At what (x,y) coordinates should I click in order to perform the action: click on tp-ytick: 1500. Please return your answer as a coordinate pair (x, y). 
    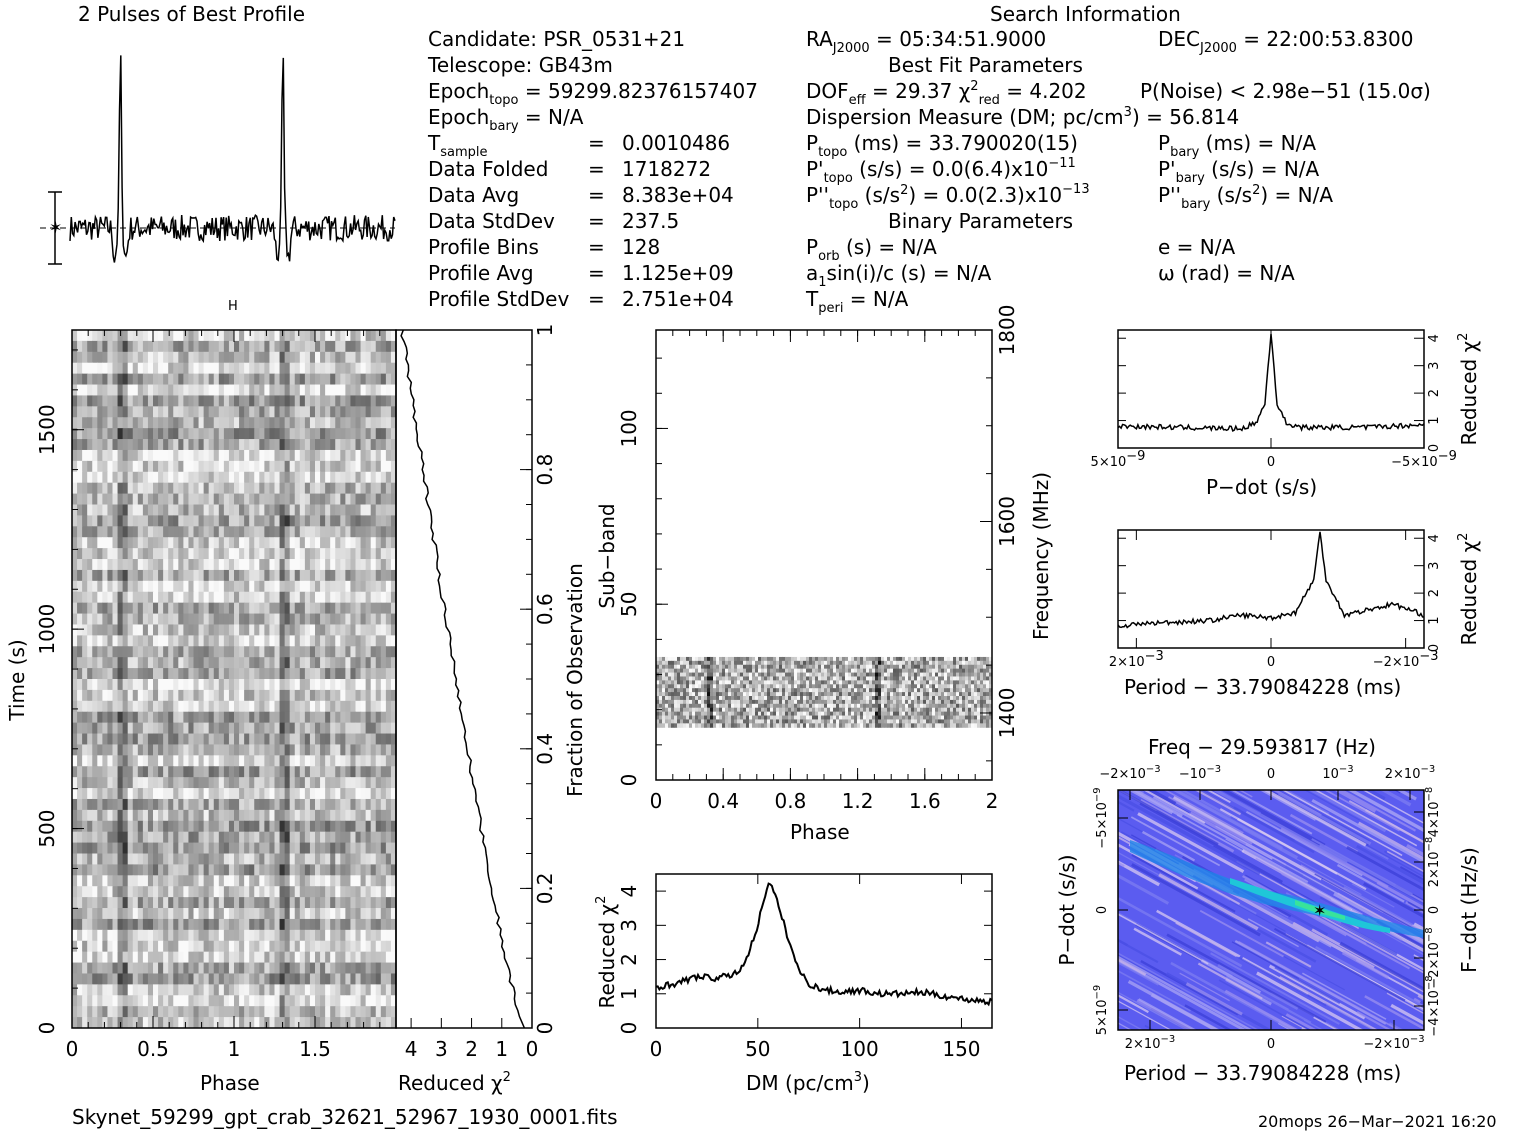
    Looking at the image, I should click on (47, 429).